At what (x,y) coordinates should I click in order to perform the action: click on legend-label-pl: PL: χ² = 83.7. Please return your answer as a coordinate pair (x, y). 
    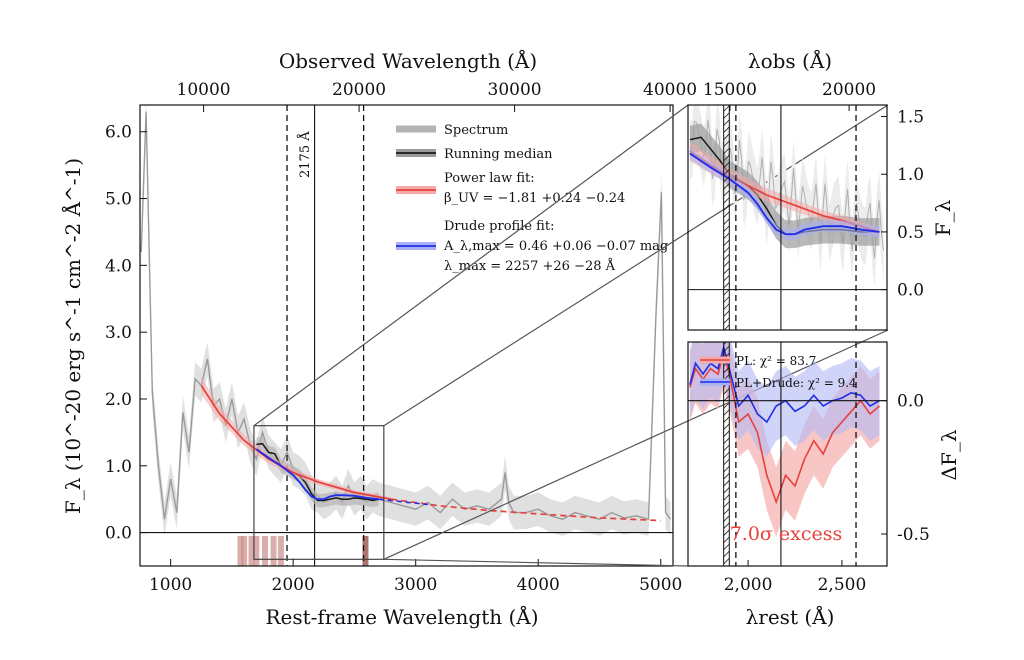
    Looking at the image, I should click on (776, 361).